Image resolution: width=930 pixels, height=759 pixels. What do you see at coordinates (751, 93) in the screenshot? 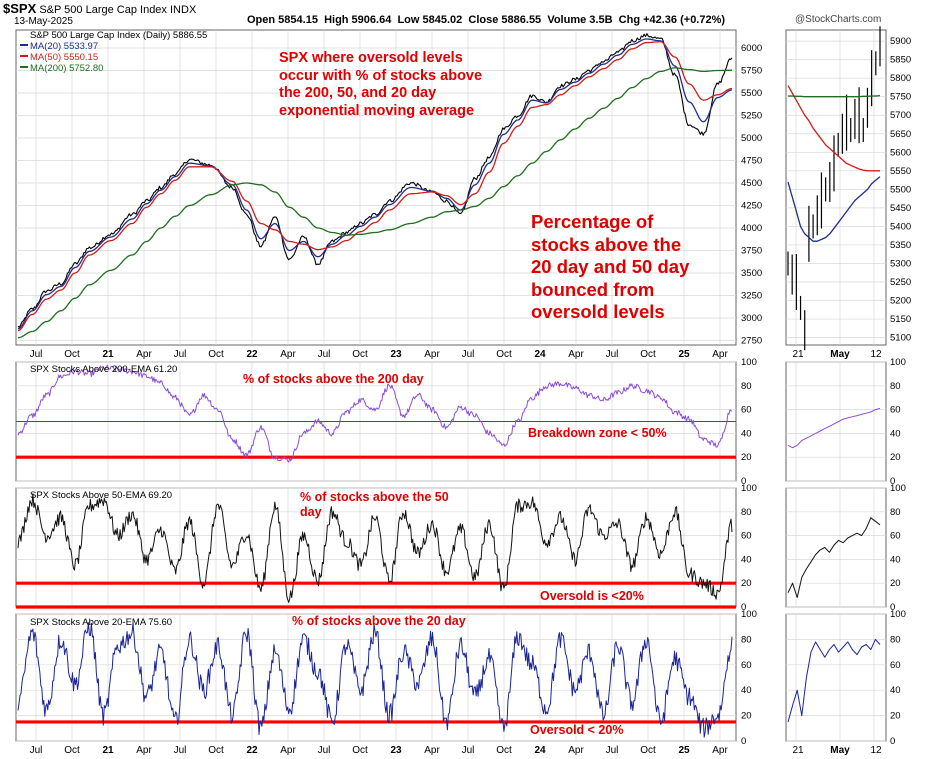
I see `price-y-tick-label: 5500` at bounding box center [751, 93].